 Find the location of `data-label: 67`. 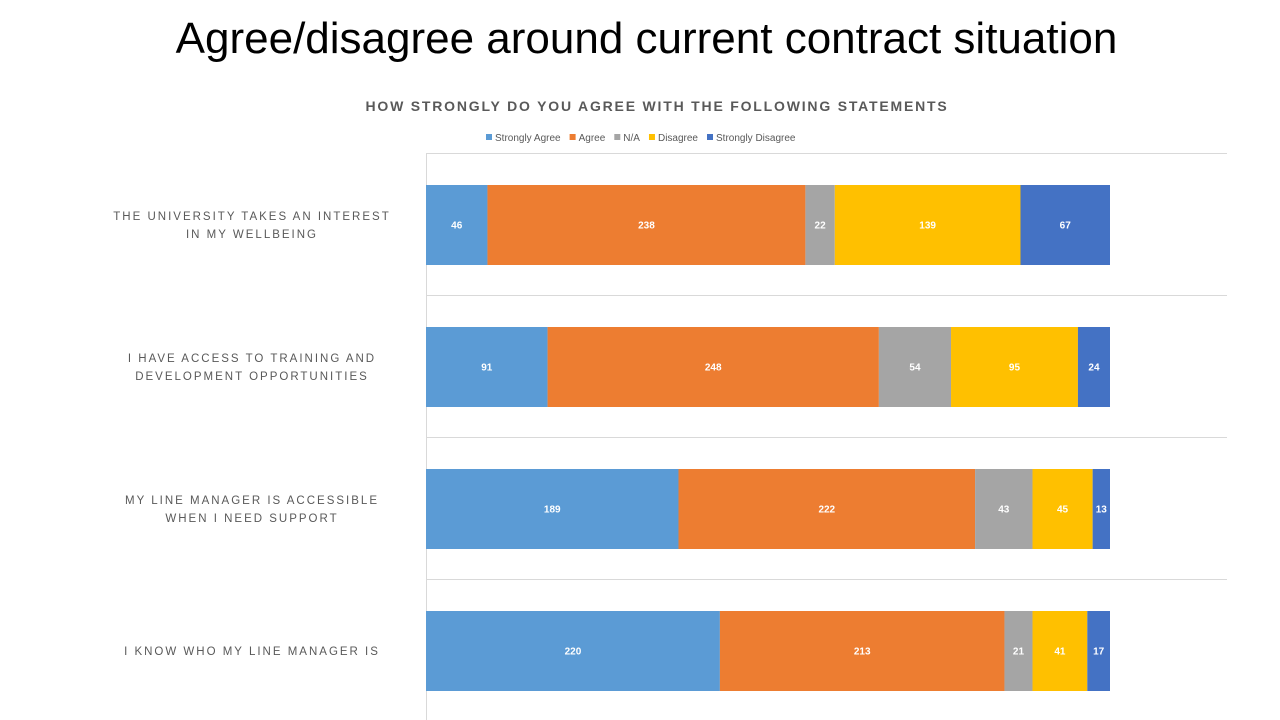

data-label: 67 is located at coordinates (1066, 226).